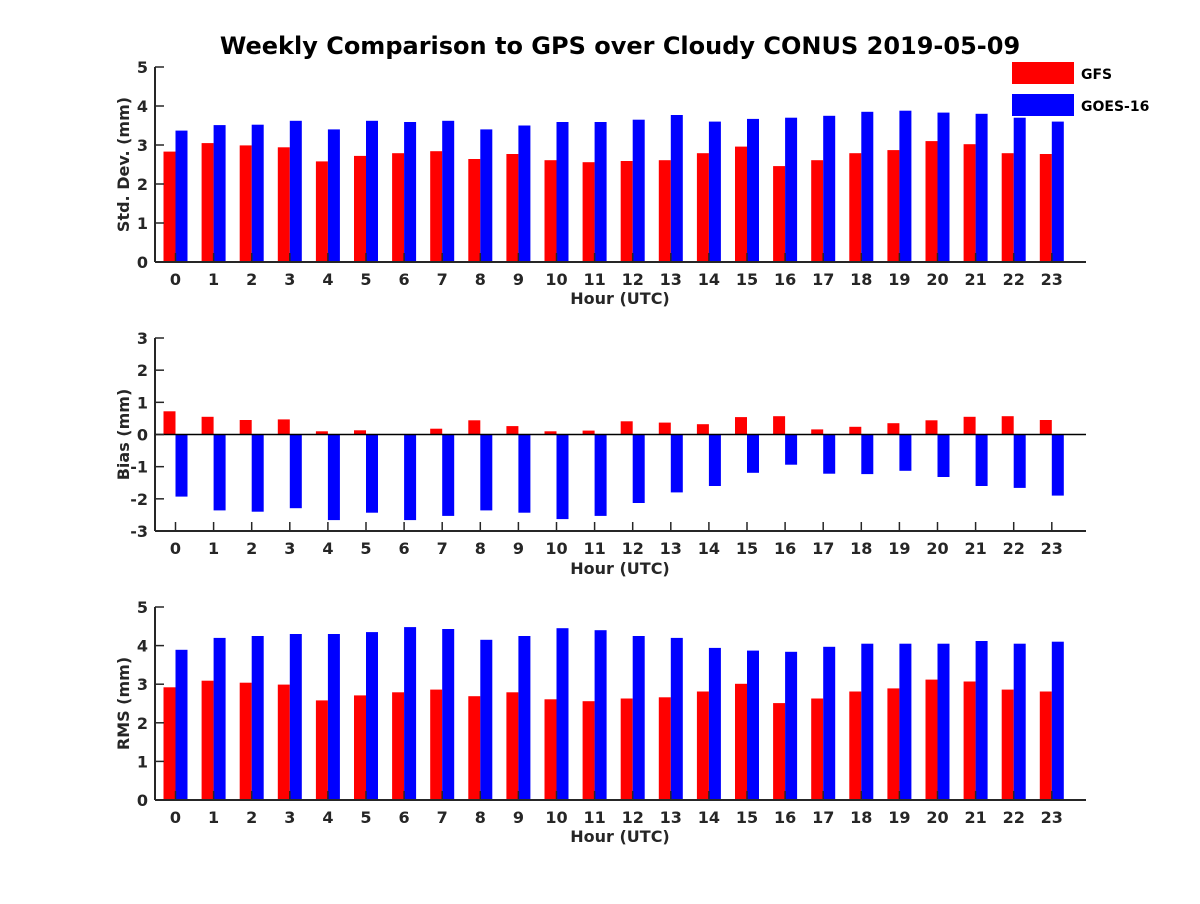 The width and height of the screenshot is (1200, 904). I want to click on x-tick-label: 0, so click(175, 548).